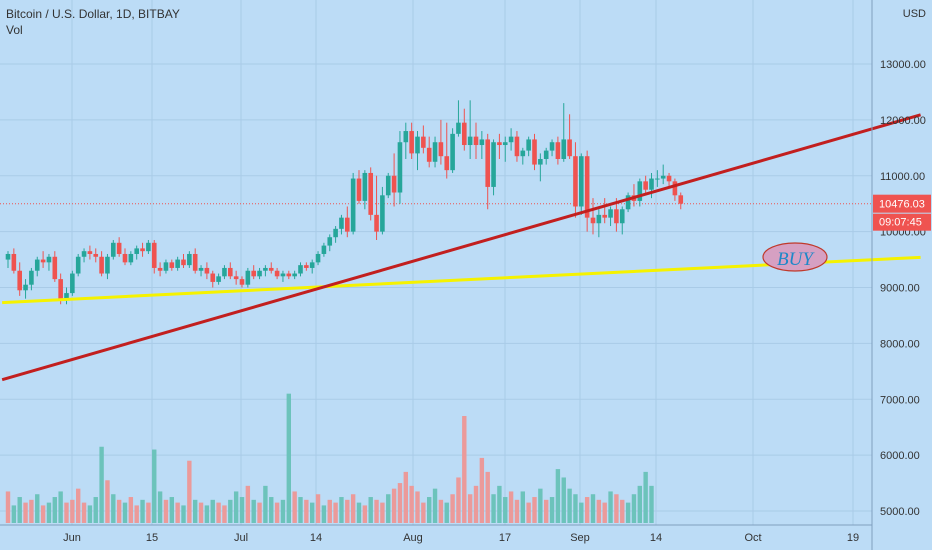 The height and width of the screenshot is (550, 932). I want to click on volume-label: Vol, so click(14, 30).